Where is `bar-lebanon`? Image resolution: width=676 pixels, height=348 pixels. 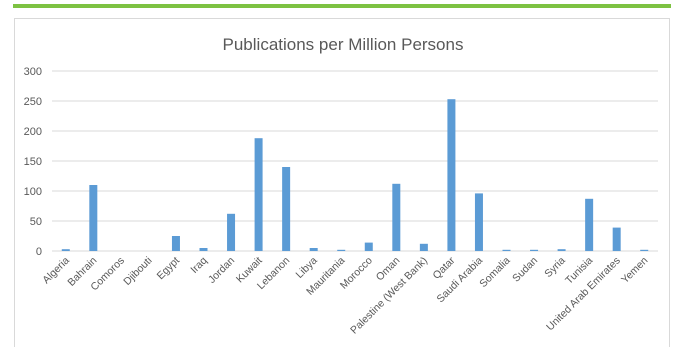 bar-lebanon is located at coordinates (286, 209).